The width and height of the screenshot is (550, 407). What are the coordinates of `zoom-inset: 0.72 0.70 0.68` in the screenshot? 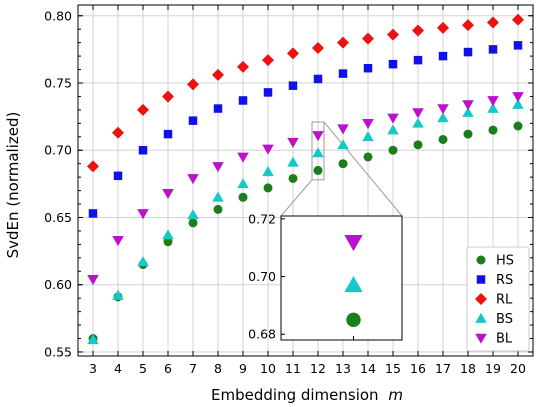 It's located at (325, 276).